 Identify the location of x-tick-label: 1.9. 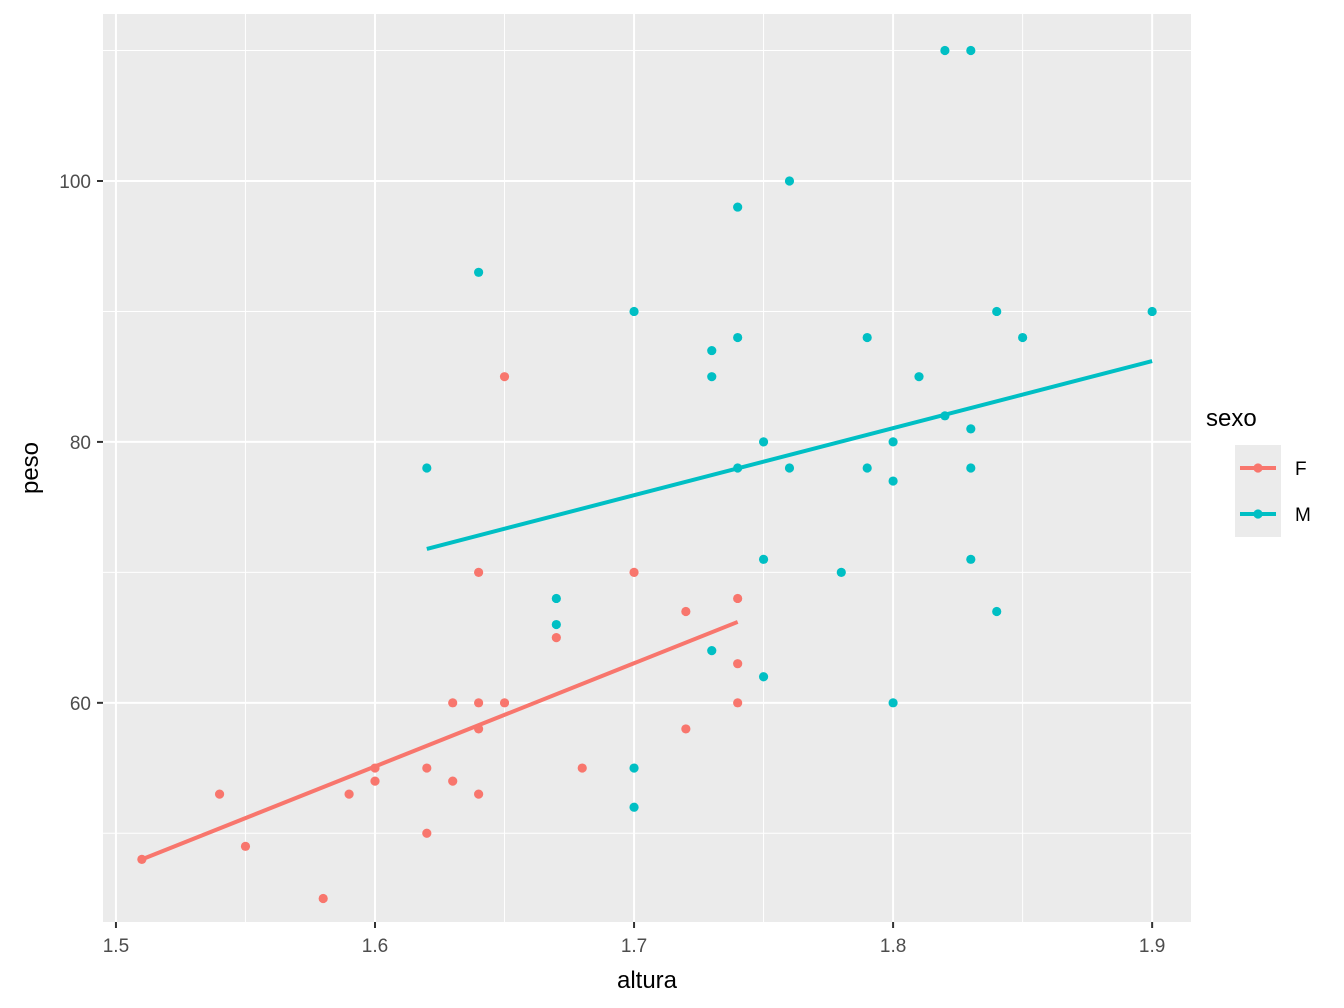
(1152, 946).